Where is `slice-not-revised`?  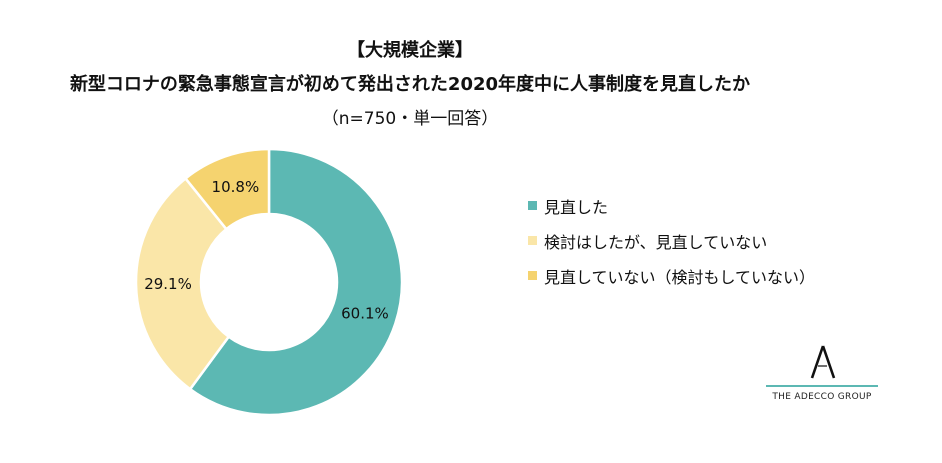 slice-not-revised is located at coordinates (227, 189).